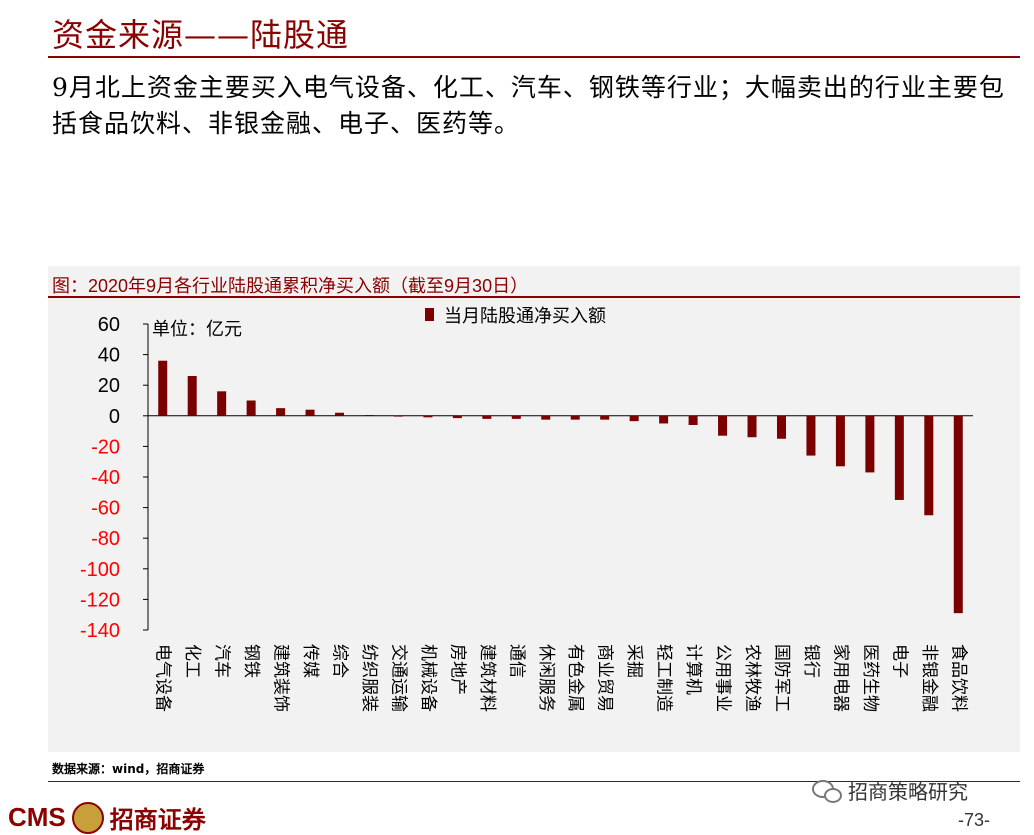 The height and width of the screenshot is (835, 1034). Describe the element at coordinates (634, 661) in the screenshot. I see `x-tick-label: 采掘` at that location.